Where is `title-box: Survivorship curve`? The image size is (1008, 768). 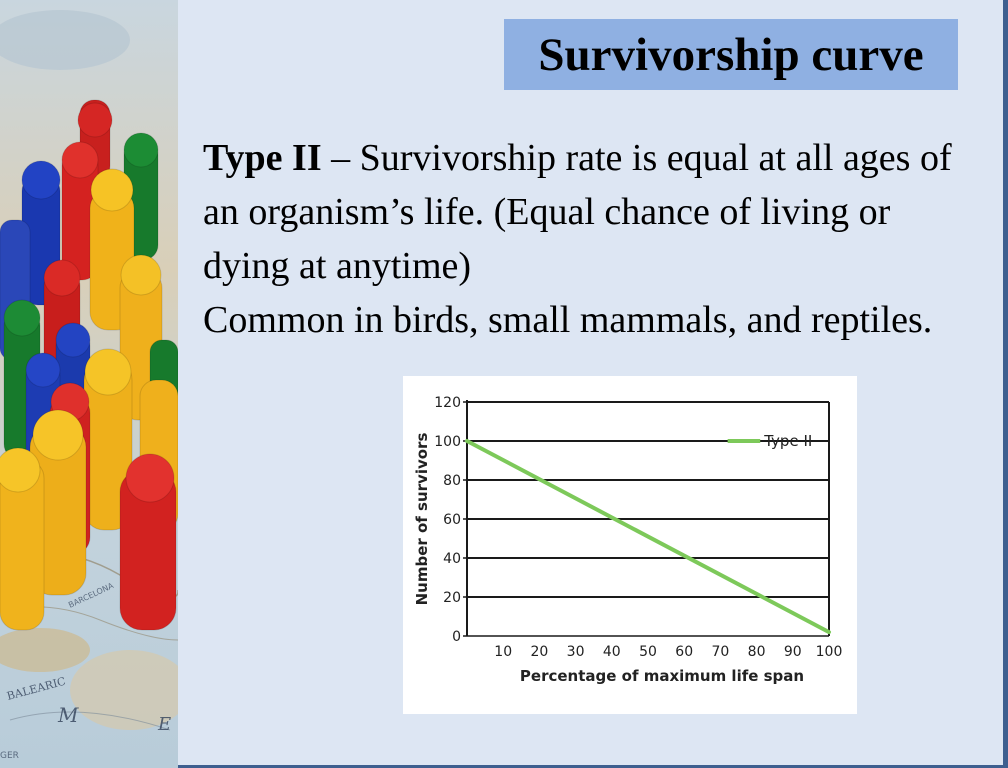 title-box: Survivorship curve is located at coordinates (731, 54).